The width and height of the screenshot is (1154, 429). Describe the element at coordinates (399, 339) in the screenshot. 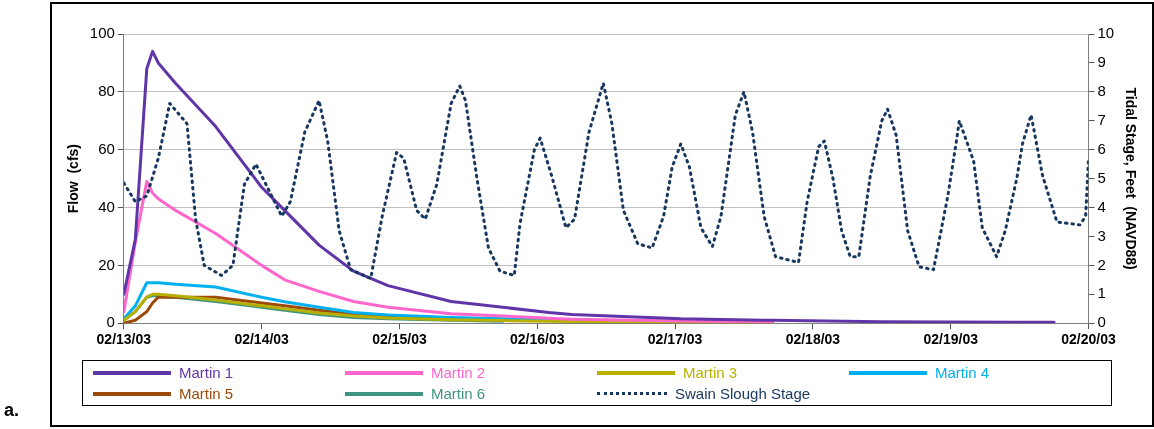

I see `x-tick-label: 02/15/03` at that location.